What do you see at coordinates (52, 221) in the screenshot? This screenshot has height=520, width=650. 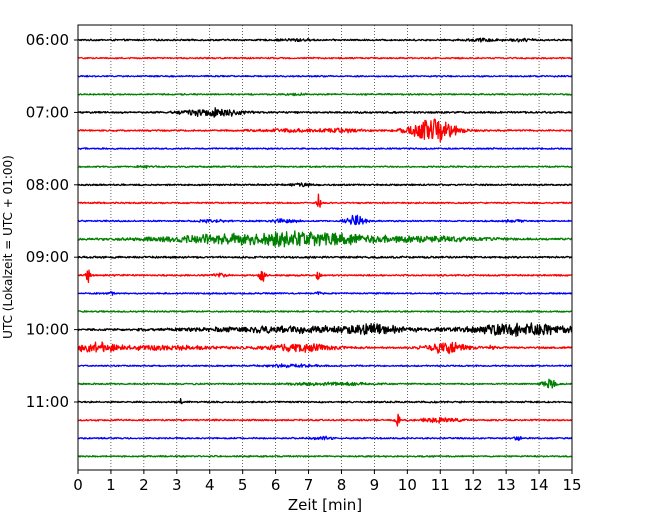 I see `y-axis-ticks: 06:00 07:00 08:00 09:00 10:00 11:00` at bounding box center [52, 221].